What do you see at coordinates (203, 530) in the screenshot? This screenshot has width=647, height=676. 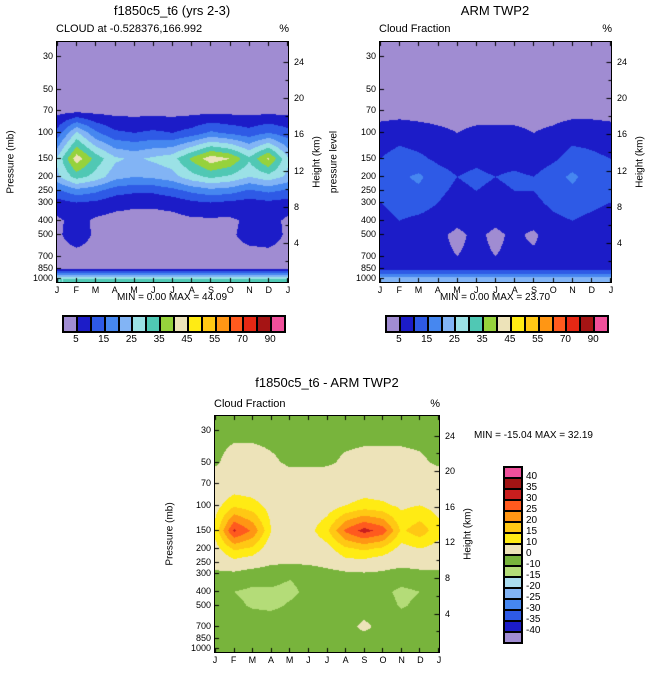 I see `pressure-tick-label: 150` at bounding box center [203, 530].